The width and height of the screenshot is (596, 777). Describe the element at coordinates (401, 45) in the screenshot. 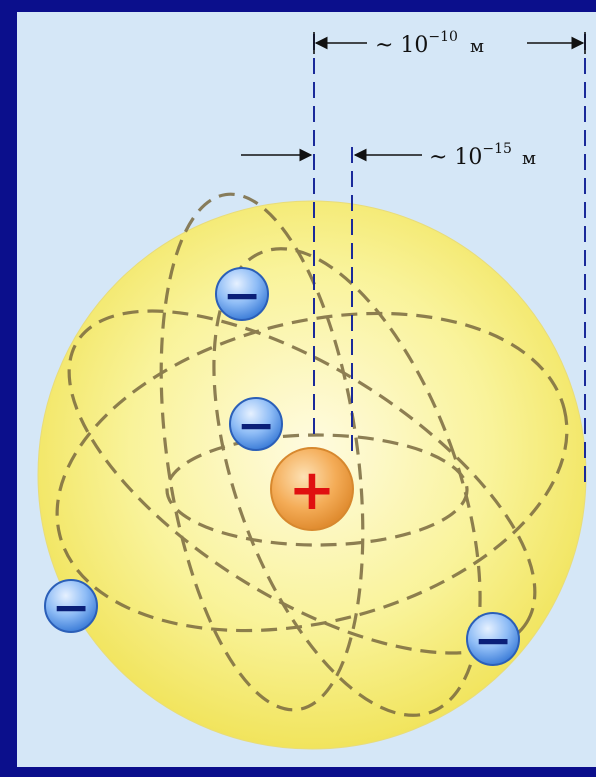

I see `atom-size-prefix: ~ 10` at that location.